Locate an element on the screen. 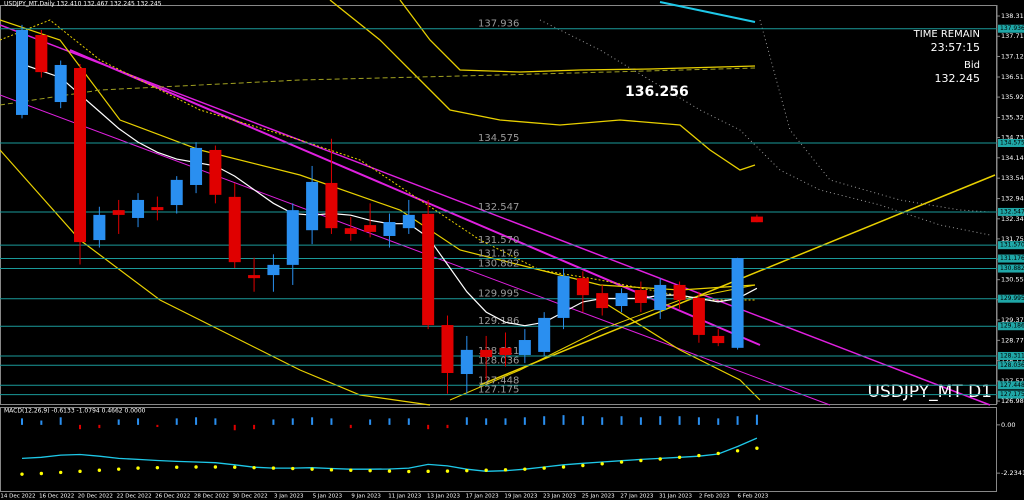 Image resolution: width=1024 pixels, height=500 pixels. bid-value: 132.245 is located at coordinates (958, 78).